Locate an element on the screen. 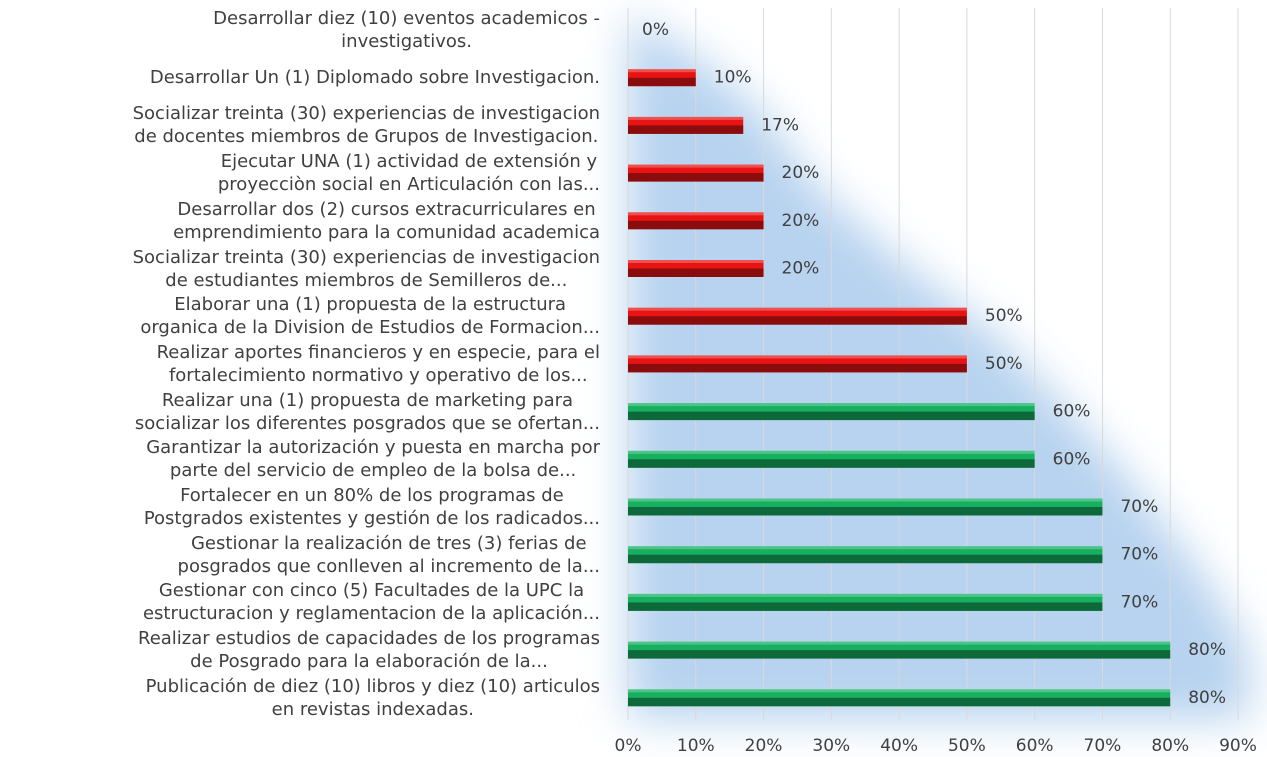 This screenshot has height=757, width=1267. x-tick-label: 50% is located at coordinates (967, 746).